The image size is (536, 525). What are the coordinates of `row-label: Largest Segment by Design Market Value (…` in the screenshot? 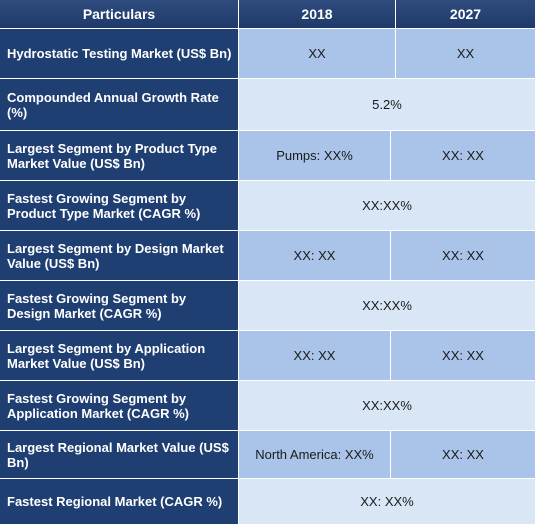 It's located at (119, 256).